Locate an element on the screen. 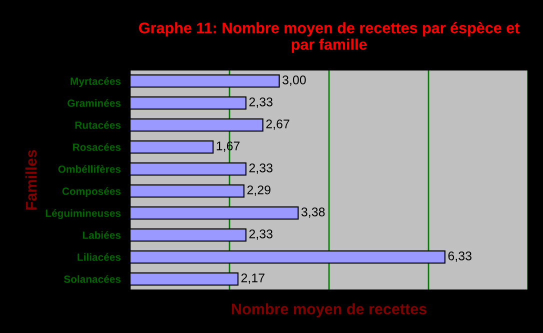  x-axis-title: Nombre moyen de recettes is located at coordinates (329, 310).